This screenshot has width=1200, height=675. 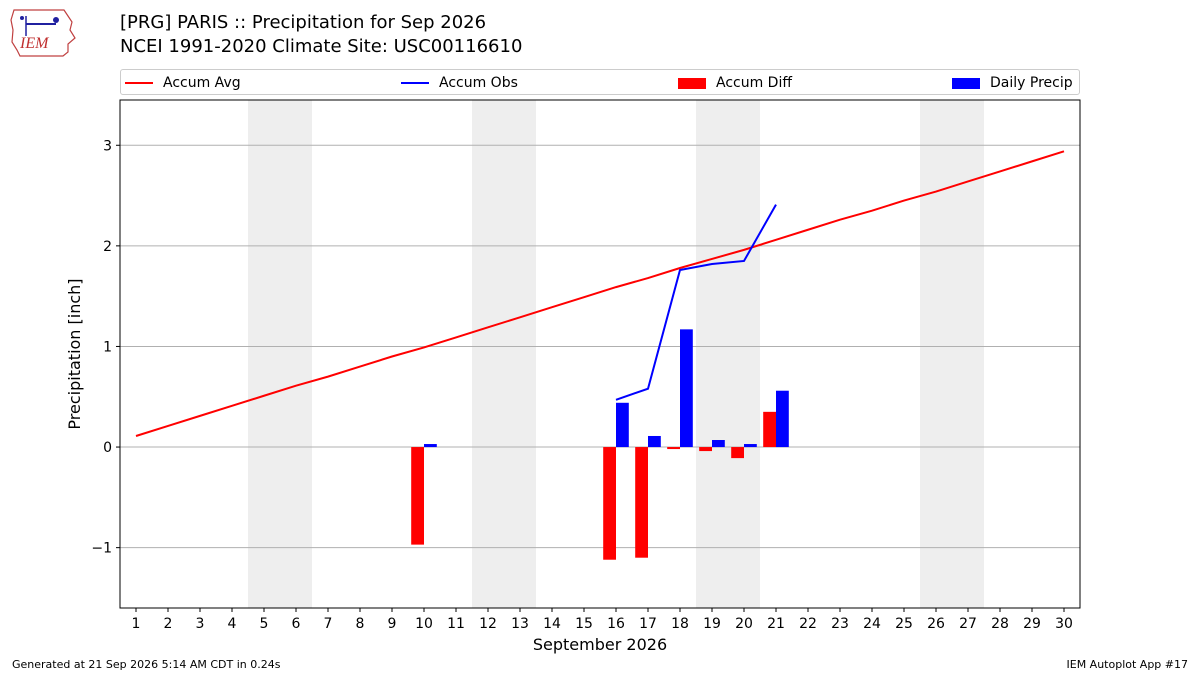 I want to click on legend-swatch-accum-diff, so click(x=692, y=83).